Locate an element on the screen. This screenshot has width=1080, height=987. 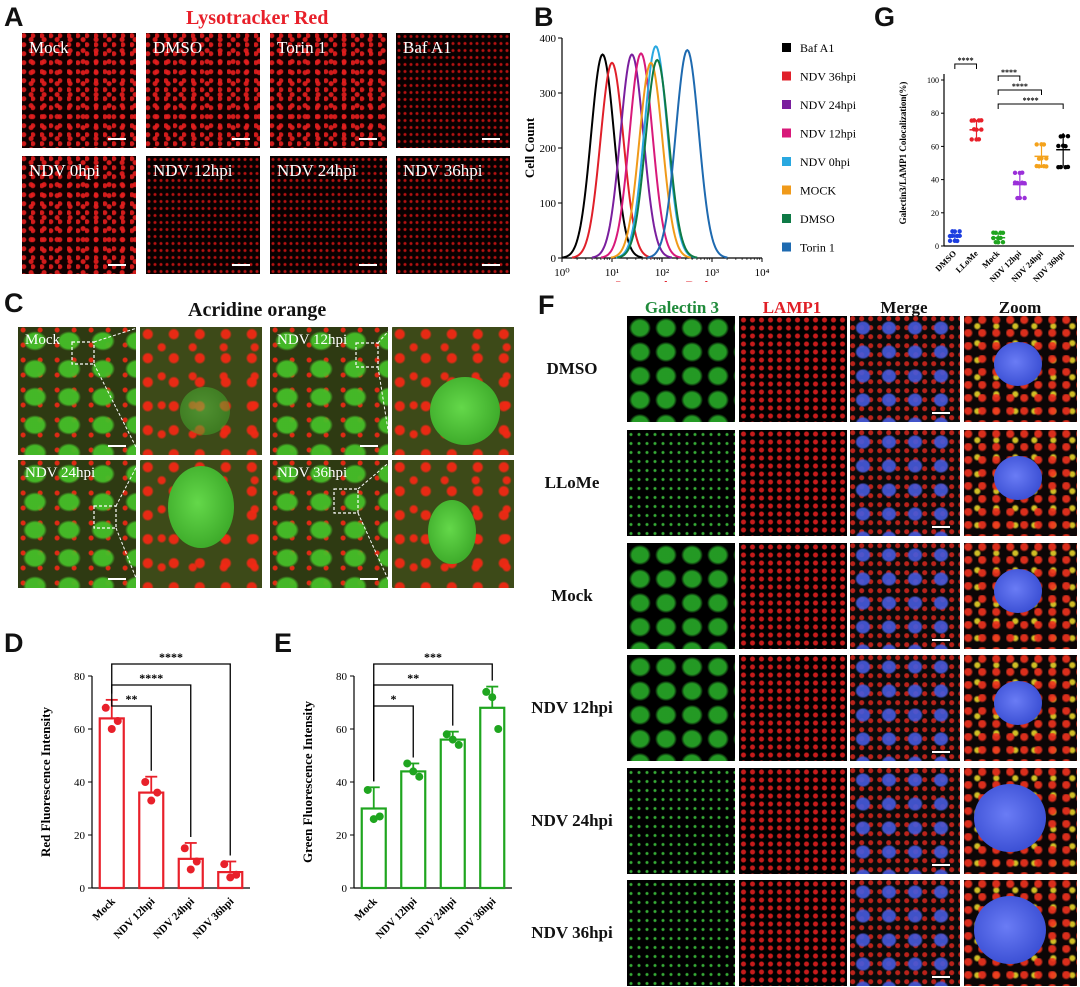
panel-label-f: F is located at coordinates (546, 305).